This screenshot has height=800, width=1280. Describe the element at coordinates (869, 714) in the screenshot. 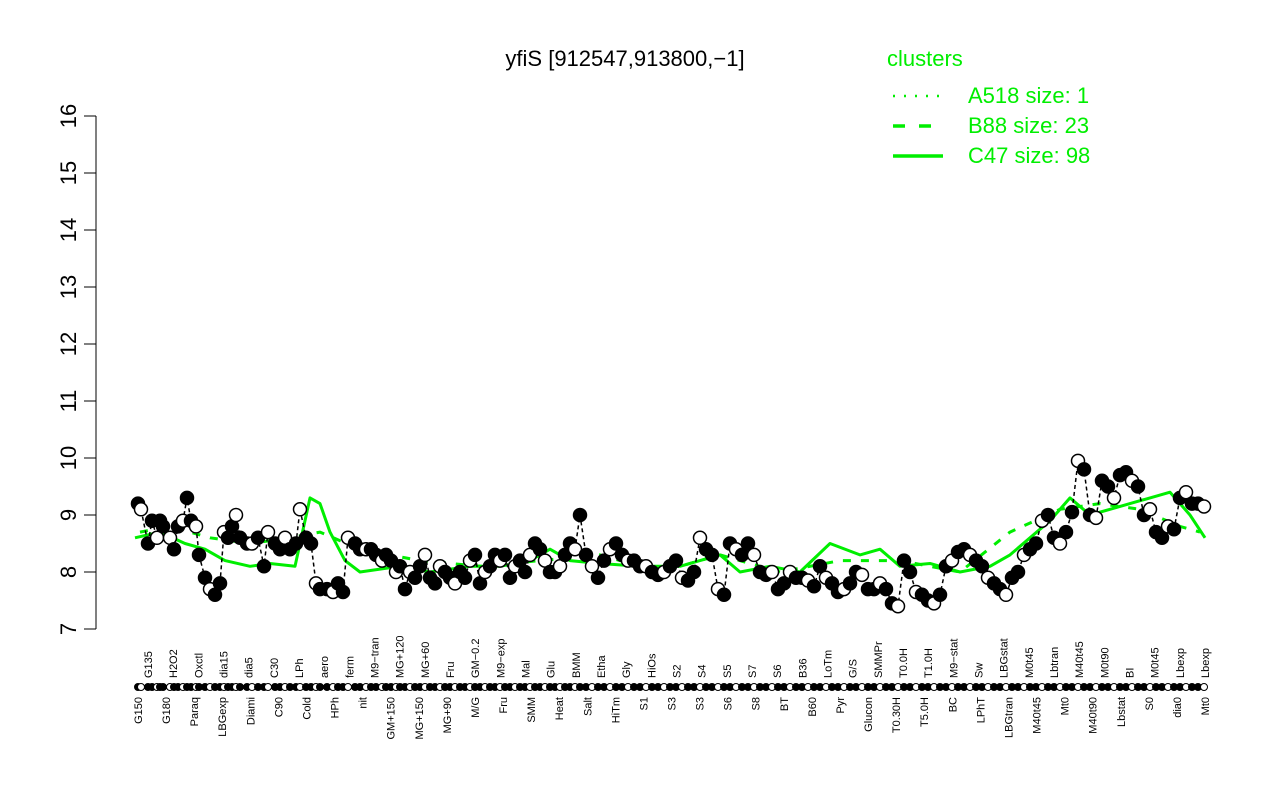

I see `x-tick-label: Glucon` at that location.